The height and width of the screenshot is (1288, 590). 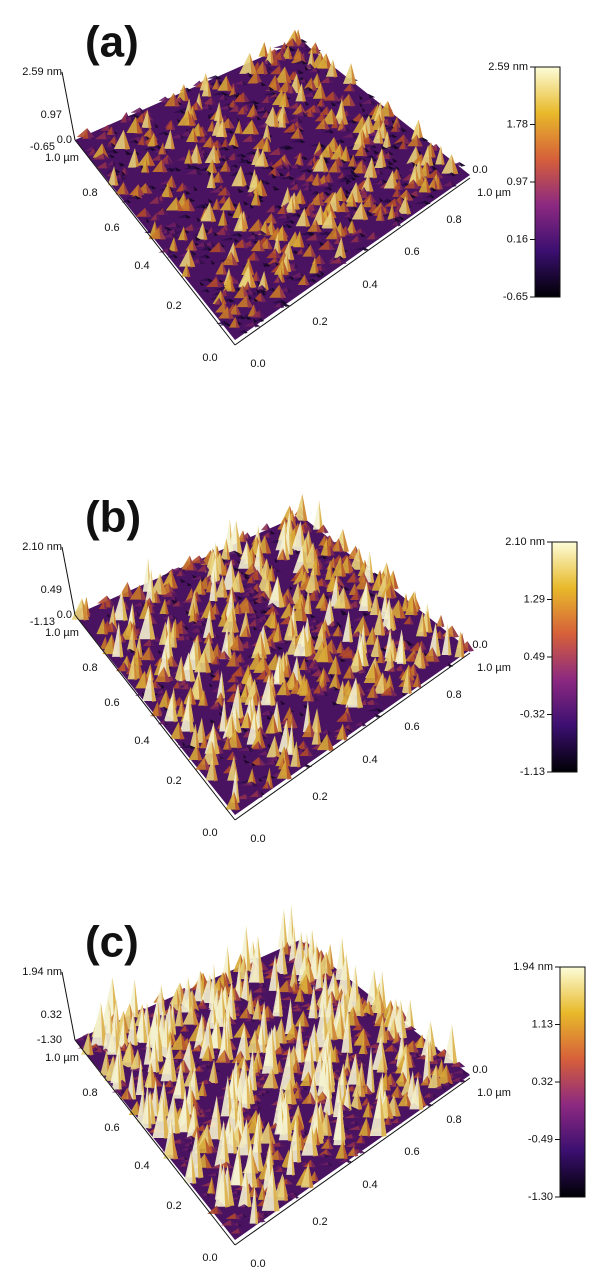 I want to click on x-tick-label: 1.0 µm, so click(x=62, y=633).